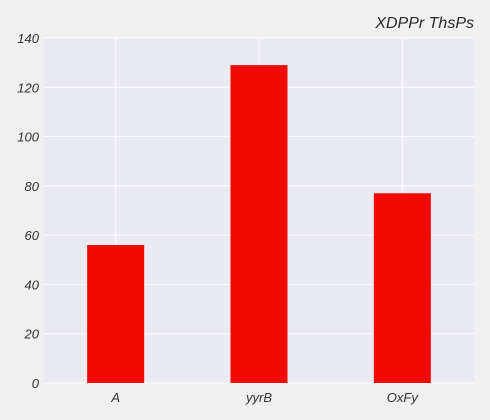  Describe the element at coordinates (32, 334) in the screenshot. I see `y-tick-label: 20` at that location.